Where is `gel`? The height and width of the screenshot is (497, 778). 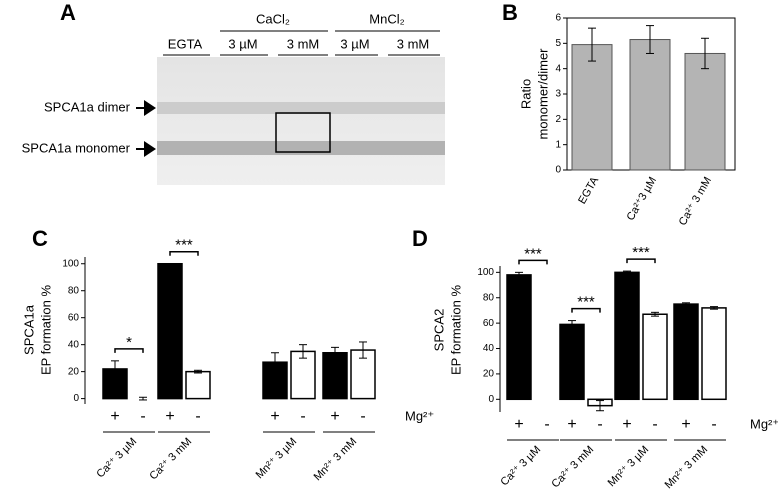 gel is located at coordinates (301, 121).